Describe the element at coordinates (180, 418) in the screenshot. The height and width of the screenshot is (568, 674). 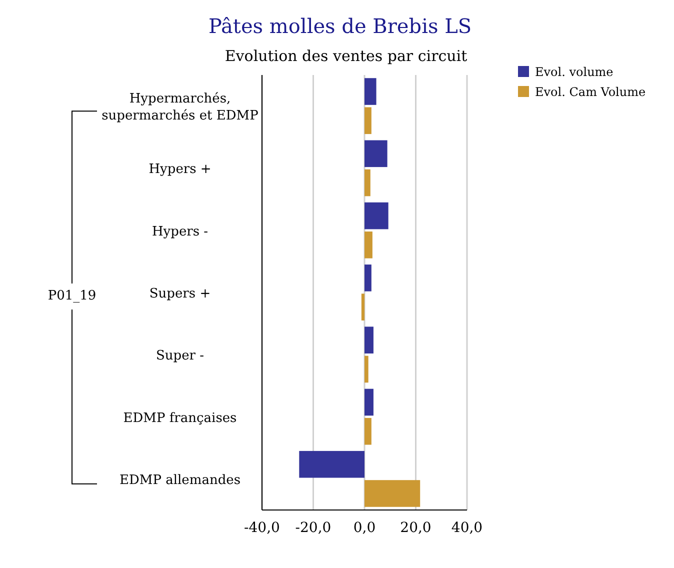
I see `y-tick-label: EDMP françaises` at that location.